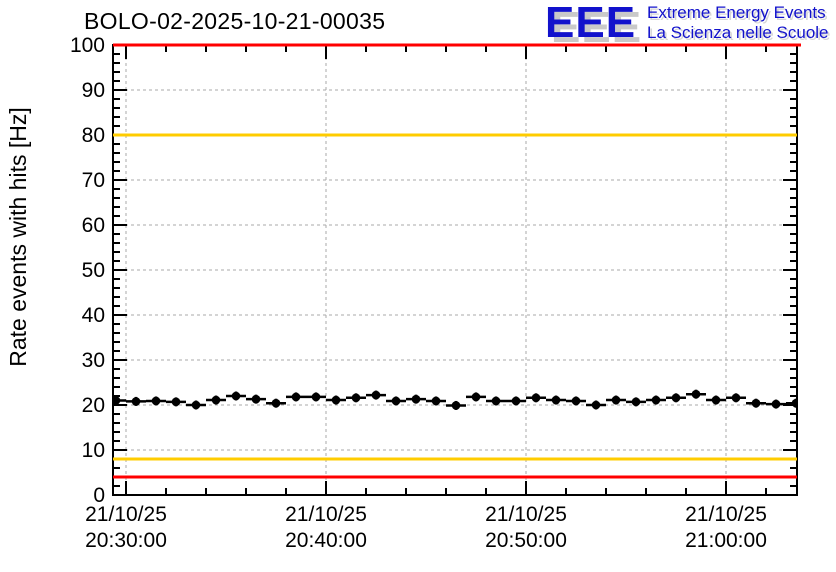  What do you see at coordinates (591, 23) in the screenshot?
I see `eee-logo-acronym: EEE` at bounding box center [591, 23].